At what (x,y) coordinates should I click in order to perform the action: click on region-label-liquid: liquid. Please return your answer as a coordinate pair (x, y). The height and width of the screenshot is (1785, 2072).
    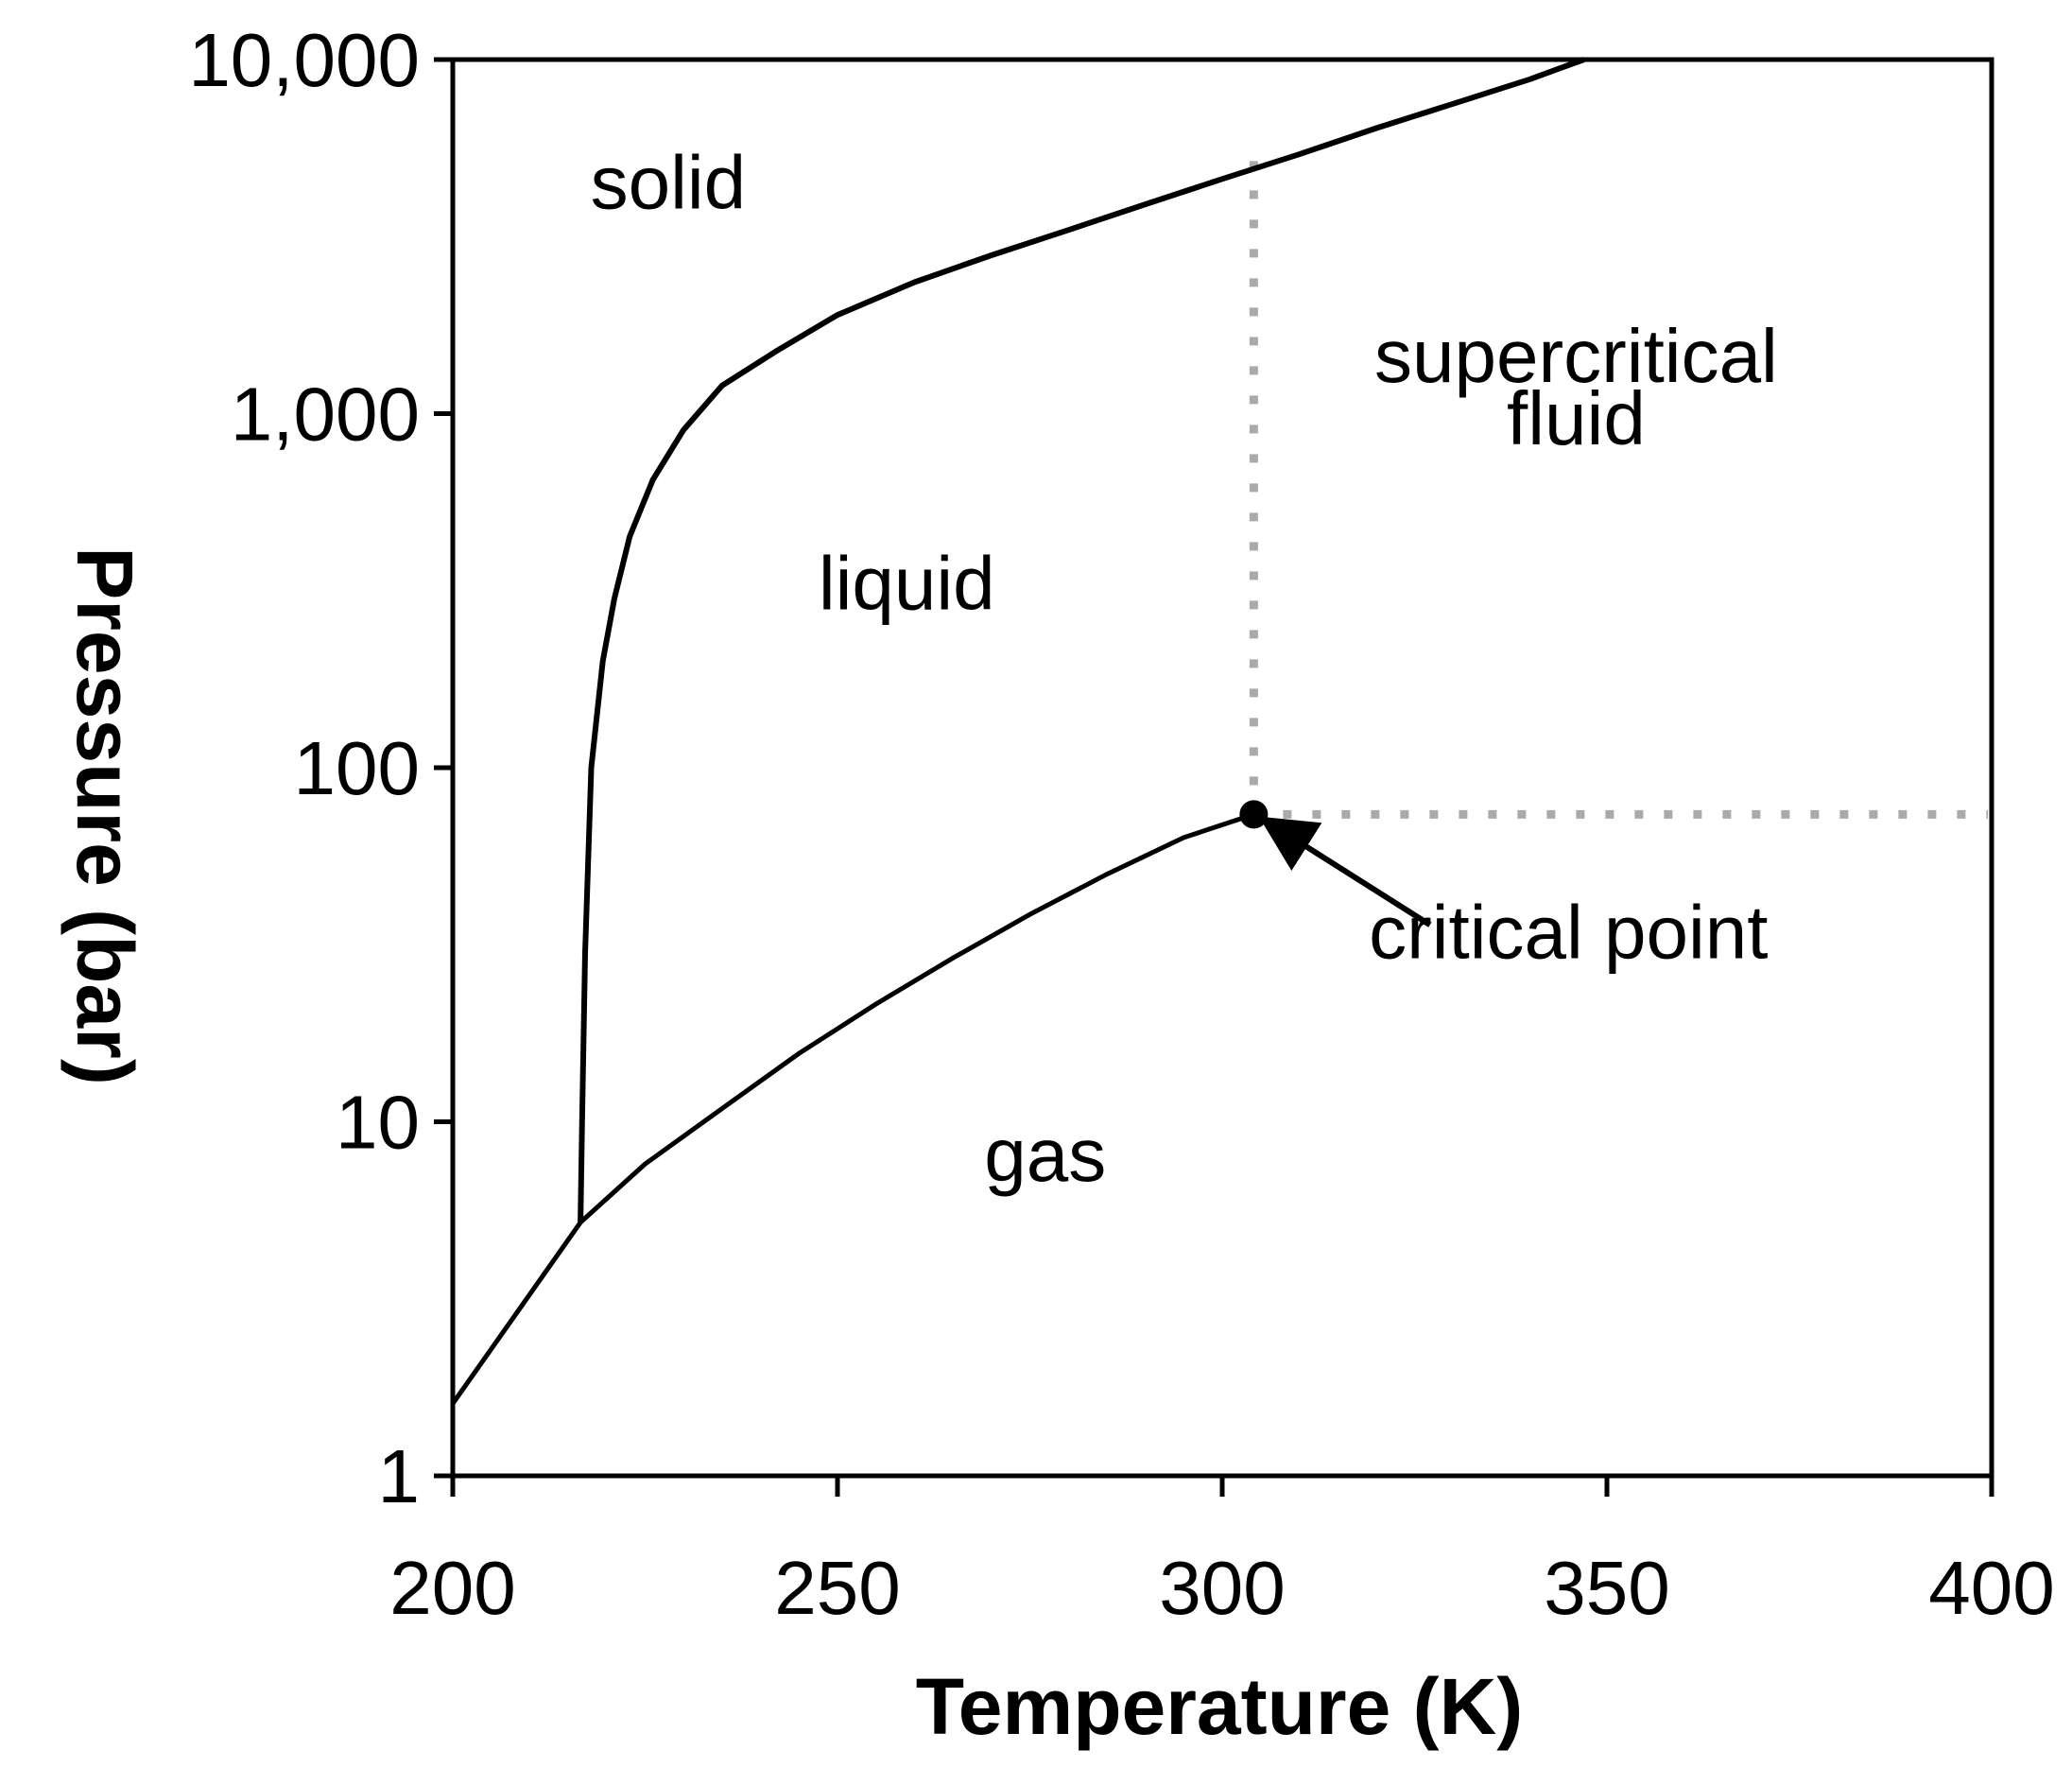
    Looking at the image, I should click on (907, 584).